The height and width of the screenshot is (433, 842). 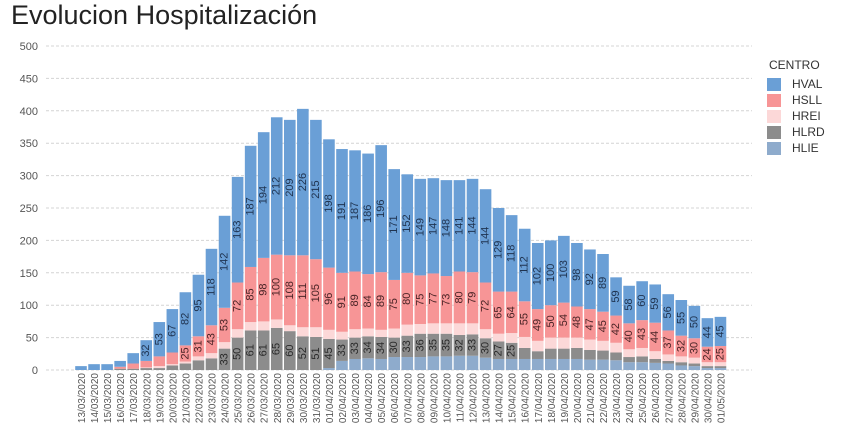 What do you see at coordinates (29, 241) in the screenshot?
I see `y-tick-label: 200` at bounding box center [29, 241].